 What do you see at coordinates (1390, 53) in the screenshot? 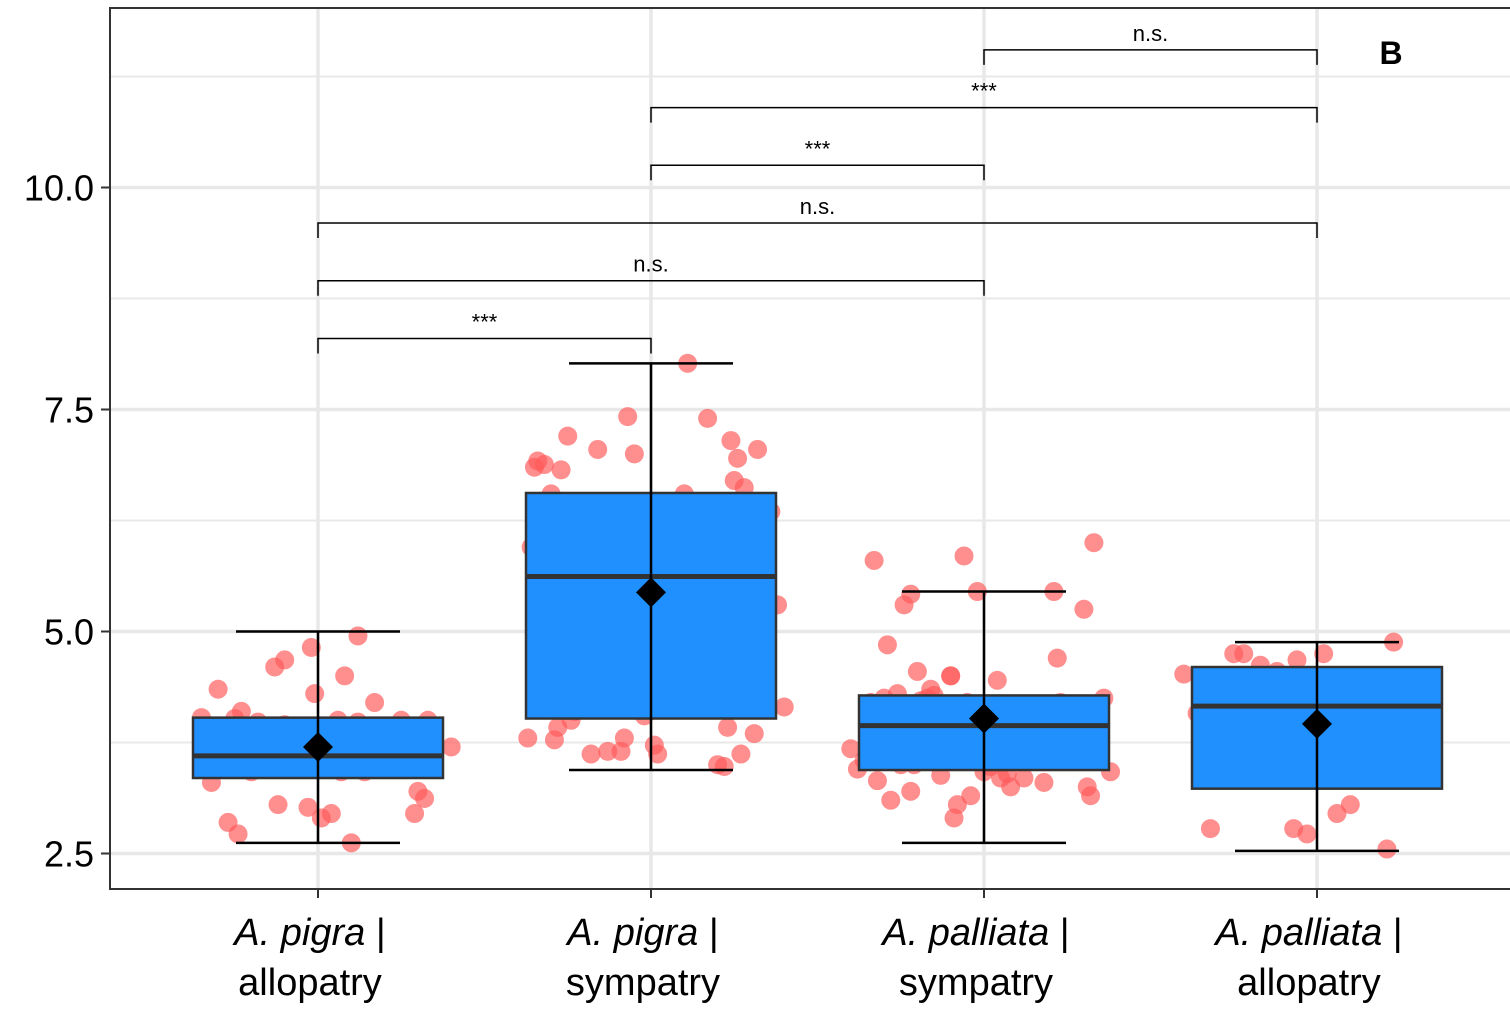
I see `panel-label: B` at bounding box center [1390, 53].